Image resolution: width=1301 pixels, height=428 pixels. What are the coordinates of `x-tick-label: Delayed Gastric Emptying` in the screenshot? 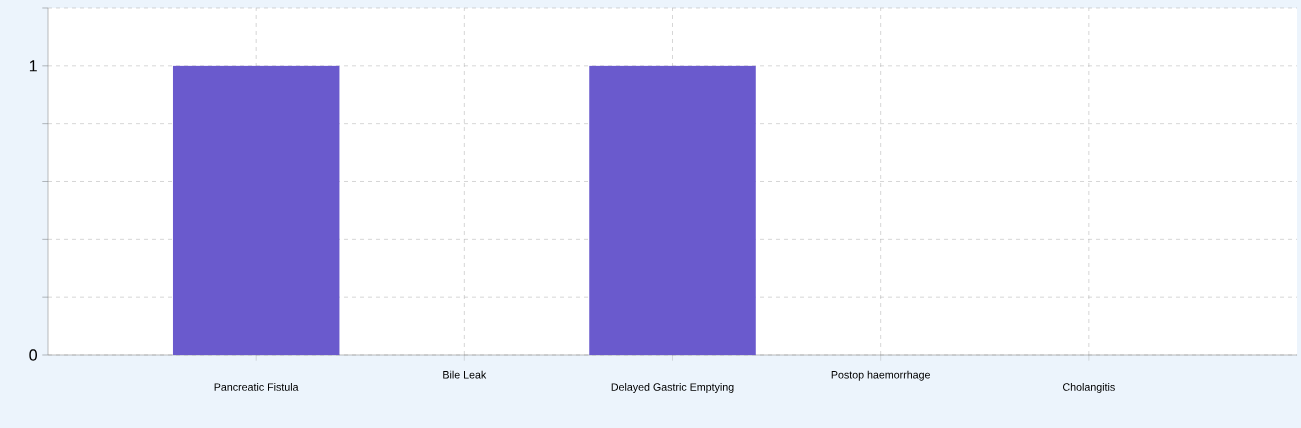 It's located at (672, 388).